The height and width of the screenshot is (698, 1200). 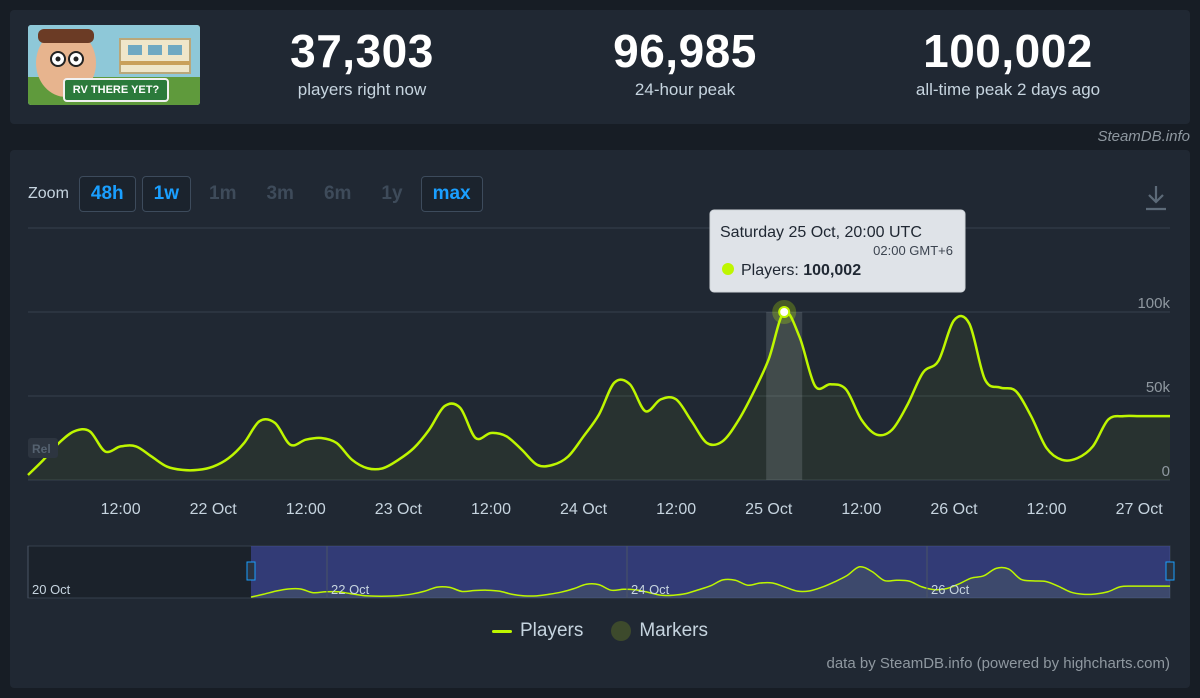 What do you see at coordinates (399, 509) in the screenshot?
I see `x-tick-label: 23 Oct` at bounding box center [399, 509].